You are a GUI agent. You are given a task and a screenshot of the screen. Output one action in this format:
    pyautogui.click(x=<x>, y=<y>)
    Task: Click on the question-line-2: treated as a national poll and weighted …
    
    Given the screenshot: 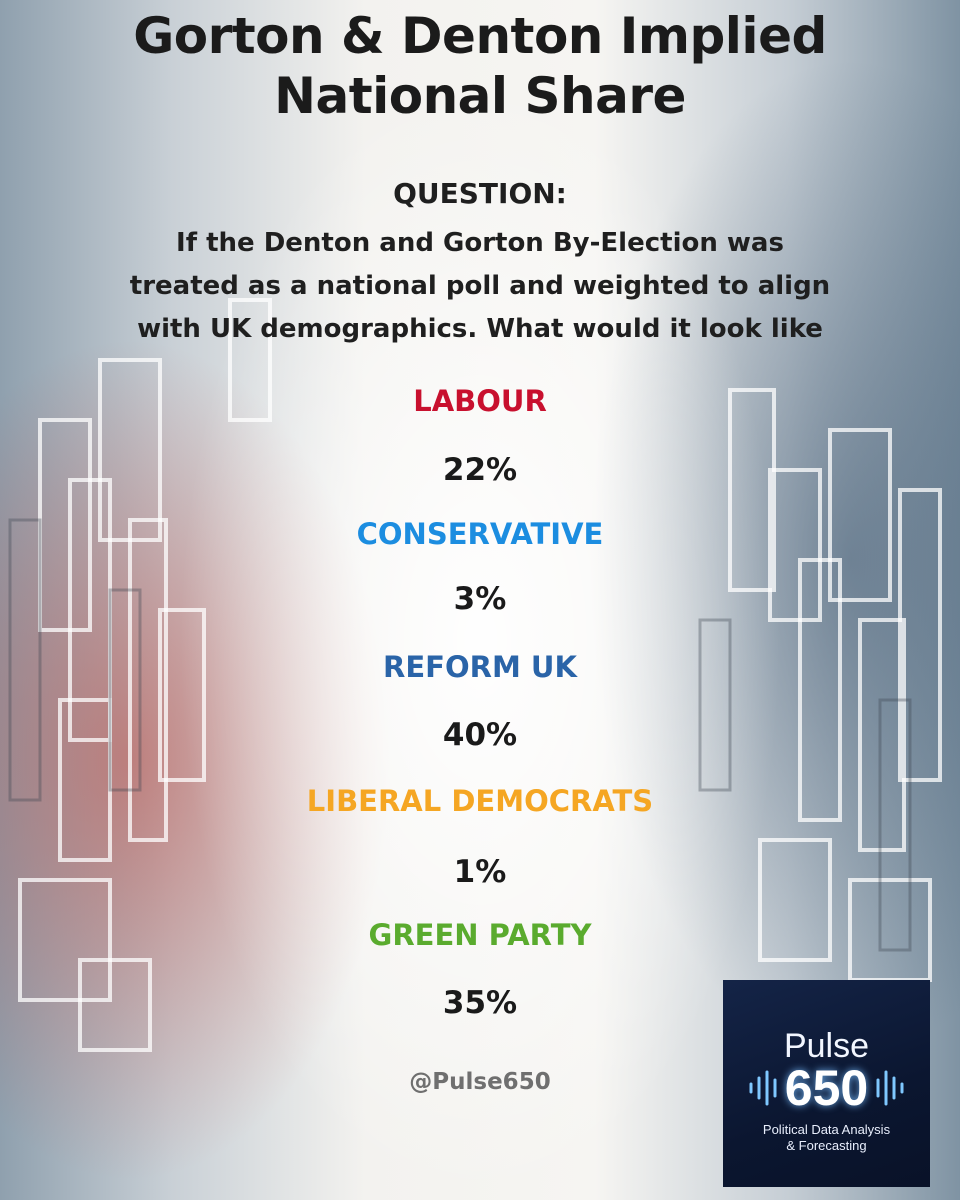 What is the action you would take?
    pyautogui.click(x=480, y=286)
    